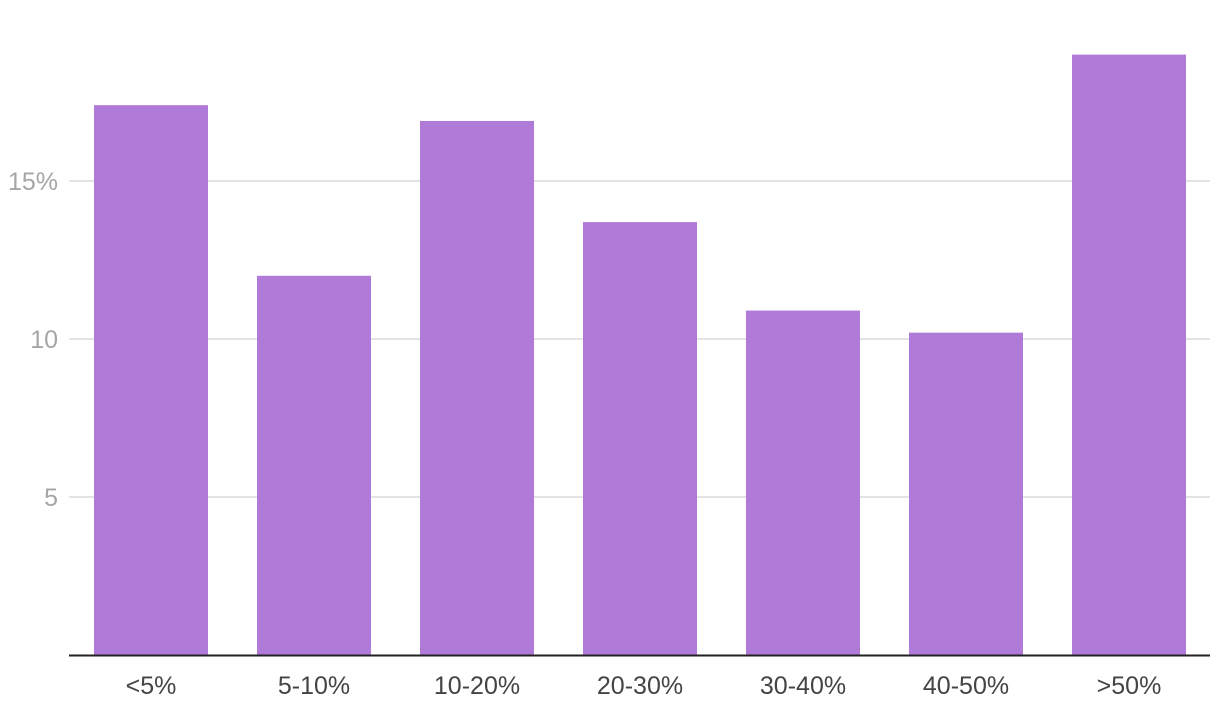  What do you see at coordinates (151, 686) in the screenshot?
I see `x-tick-label: <5%` at bounding box center [151, 686].